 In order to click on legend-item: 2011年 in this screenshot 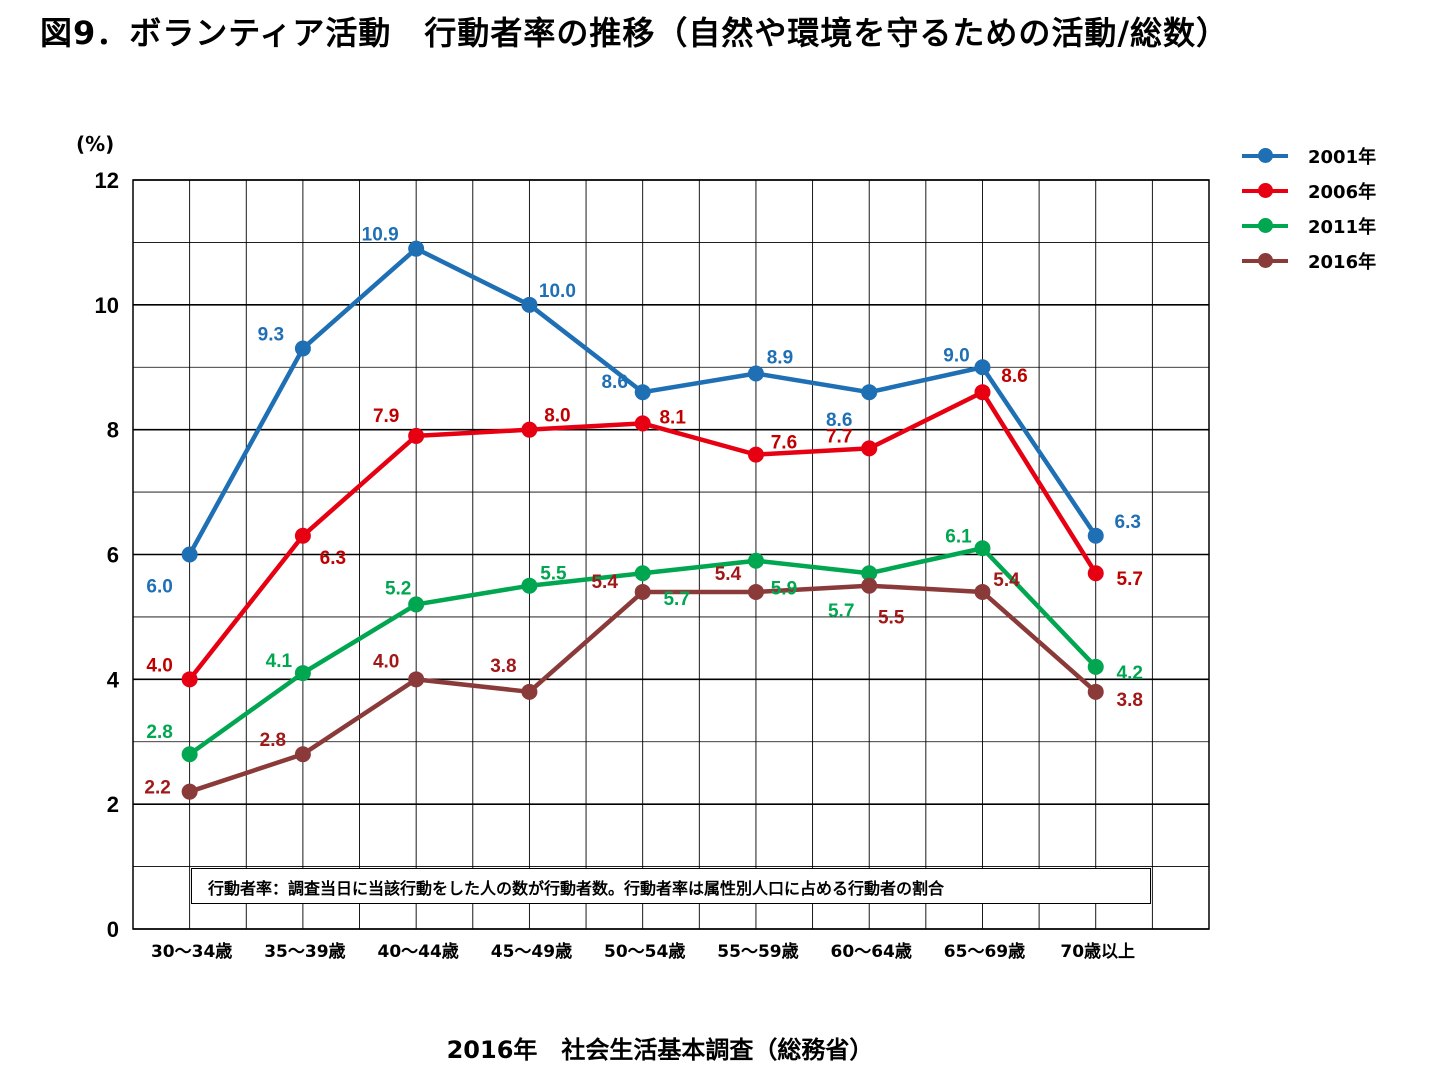, I will do `click(1309, 225)`.